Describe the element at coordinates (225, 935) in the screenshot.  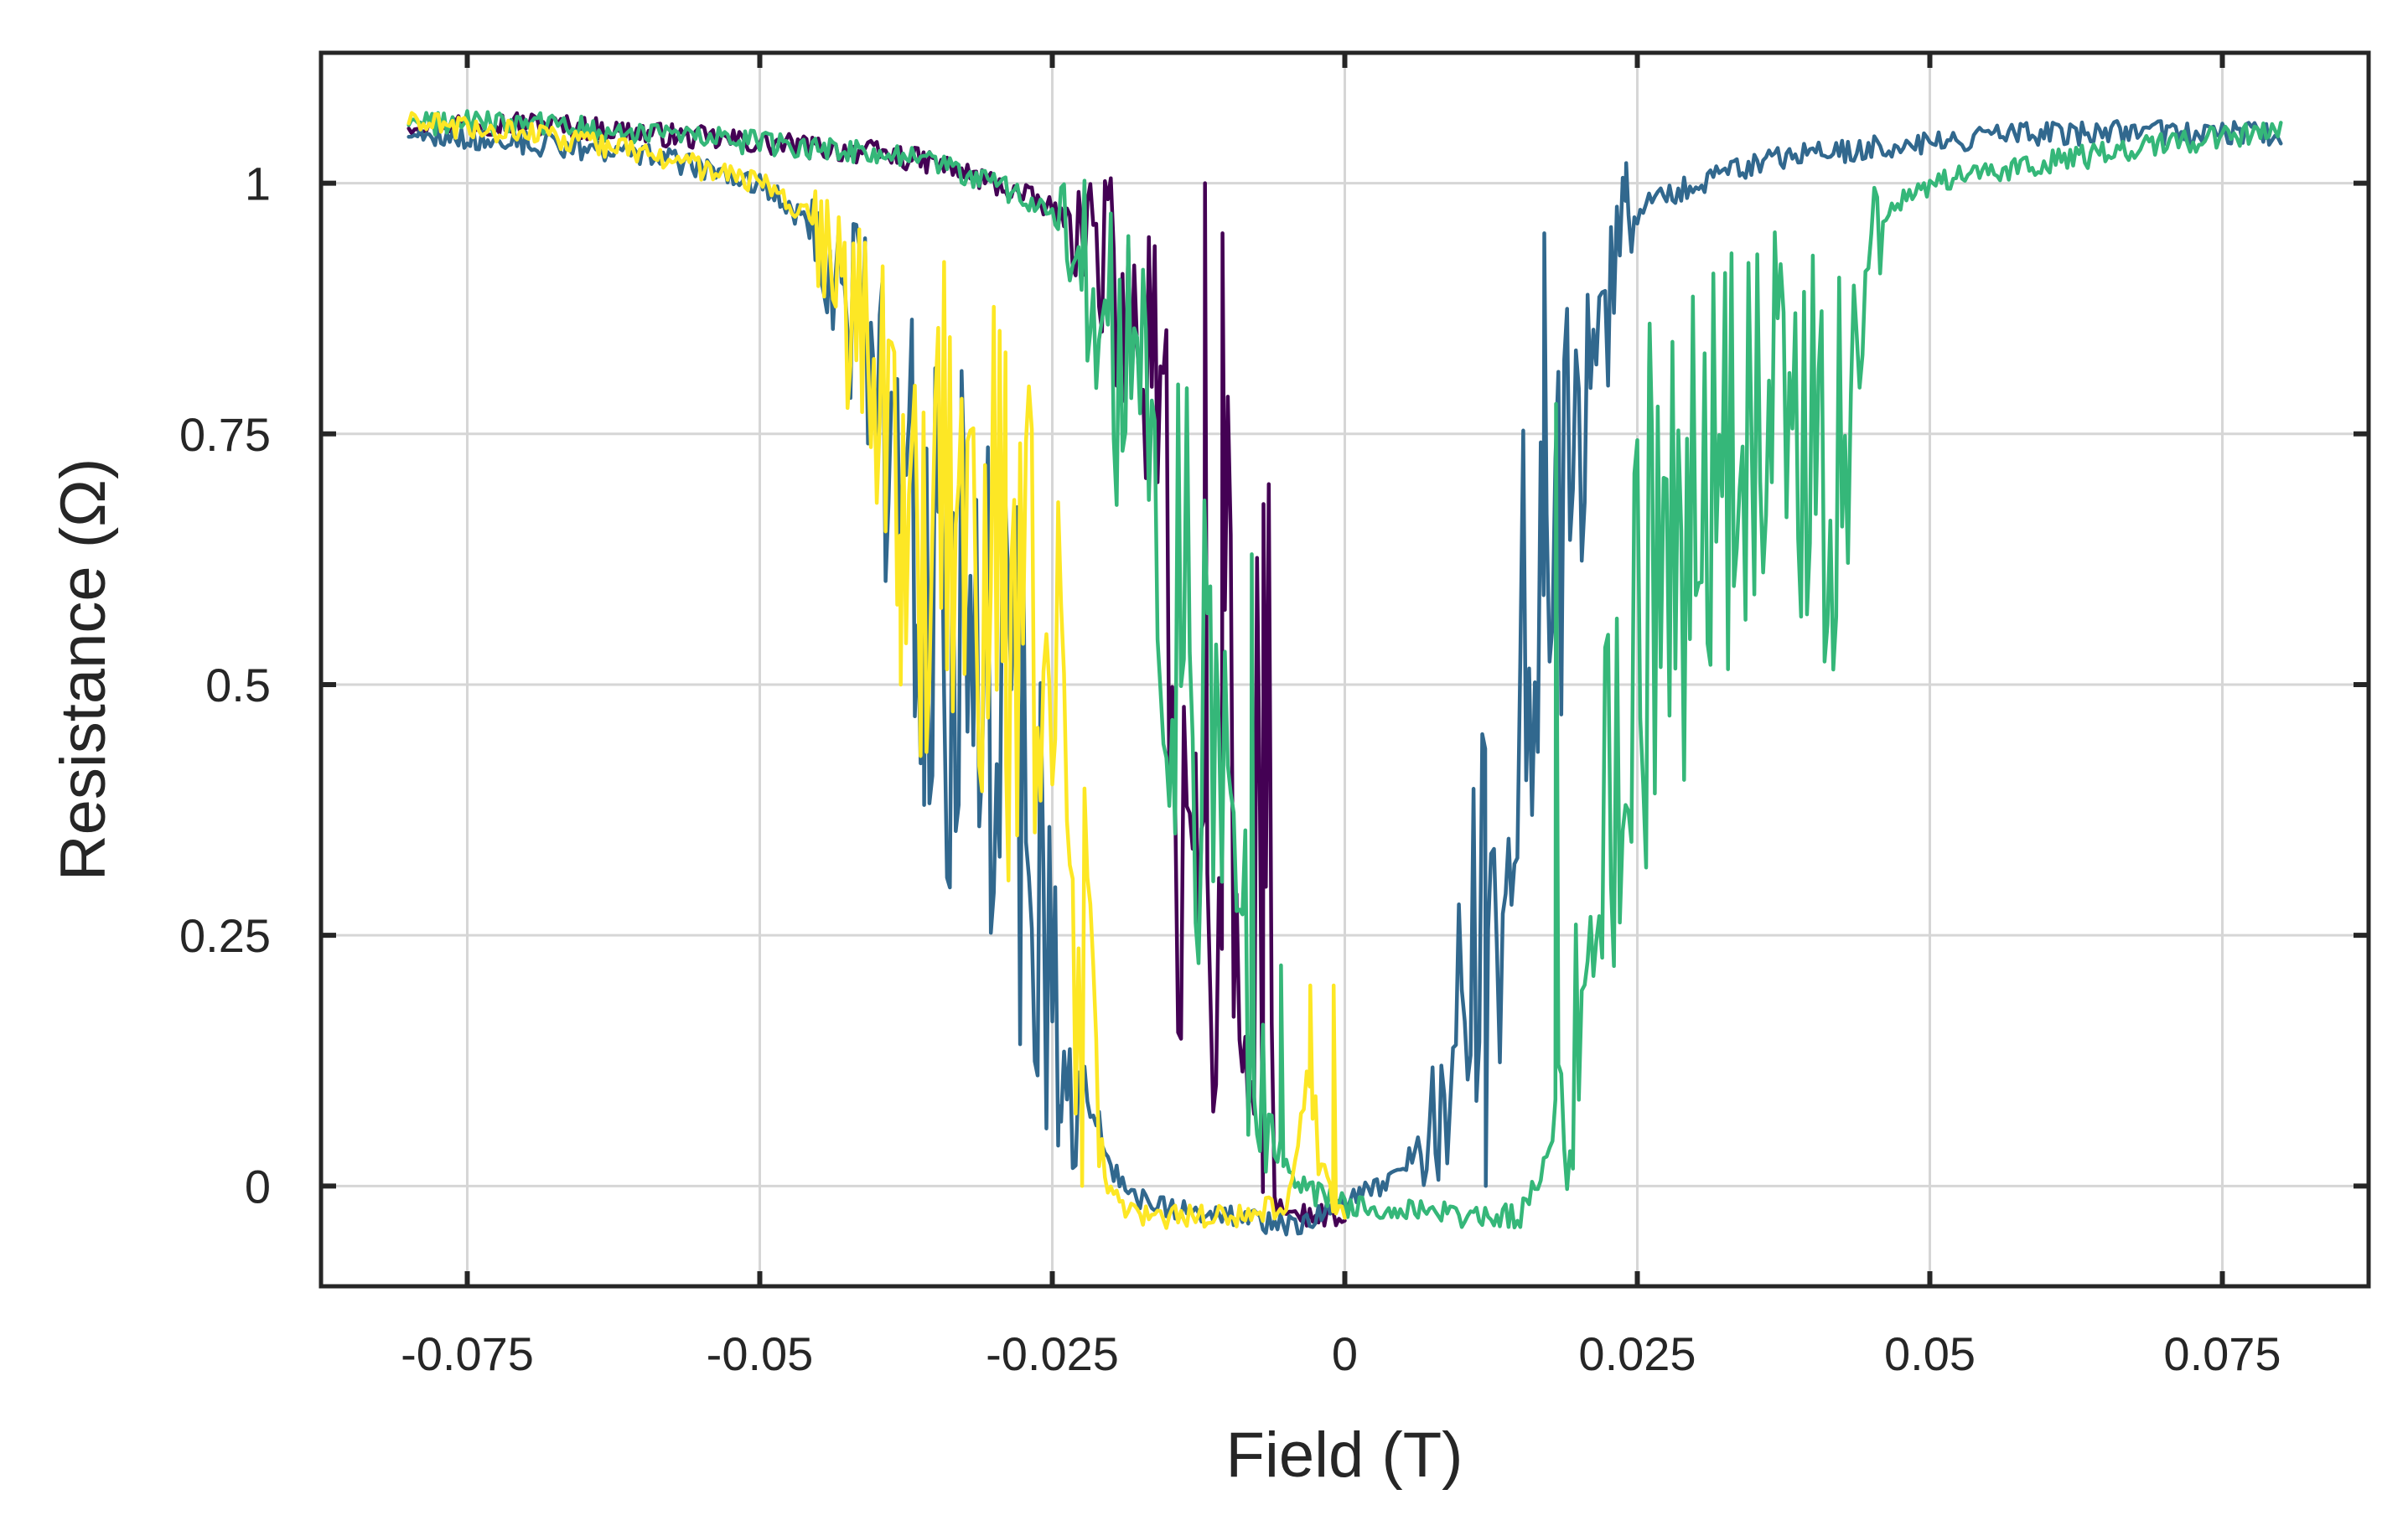
I see `y-tick-label: 0.25` at that location.